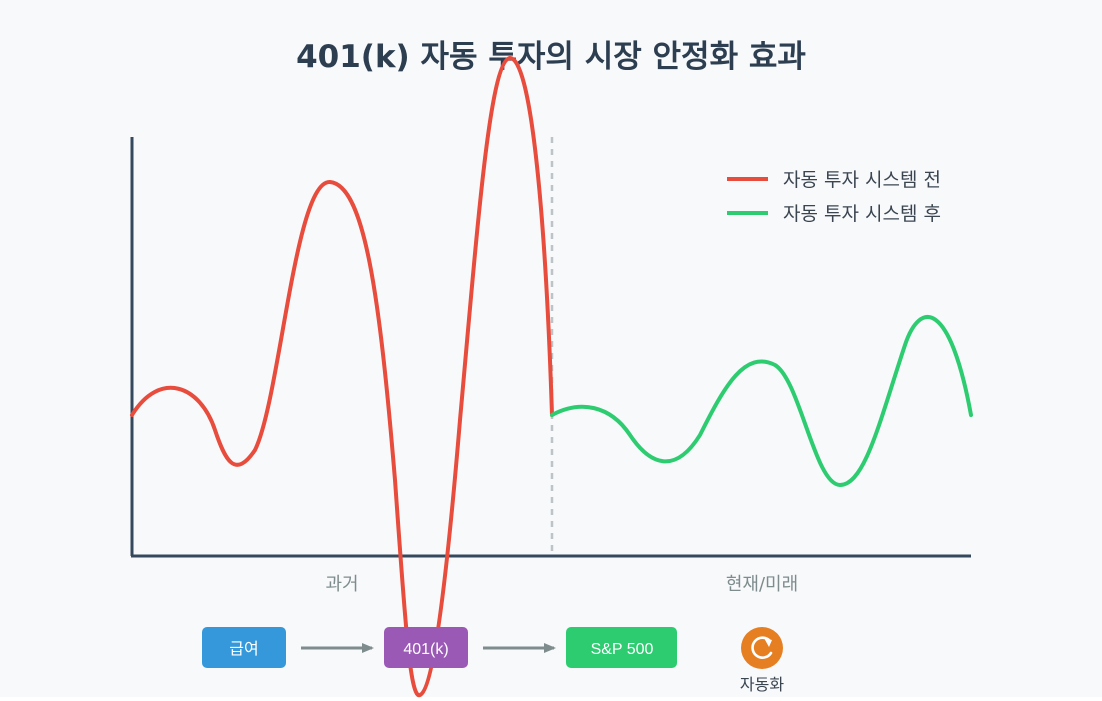 Image resolution: width=1102 pixels, height=701 pixels. What do you see at coordinates (493, 660) in the screenshot?
I see `flow-diagram: 급여 401(k) S&P 500 자동화` at bounding box center [493, 660].